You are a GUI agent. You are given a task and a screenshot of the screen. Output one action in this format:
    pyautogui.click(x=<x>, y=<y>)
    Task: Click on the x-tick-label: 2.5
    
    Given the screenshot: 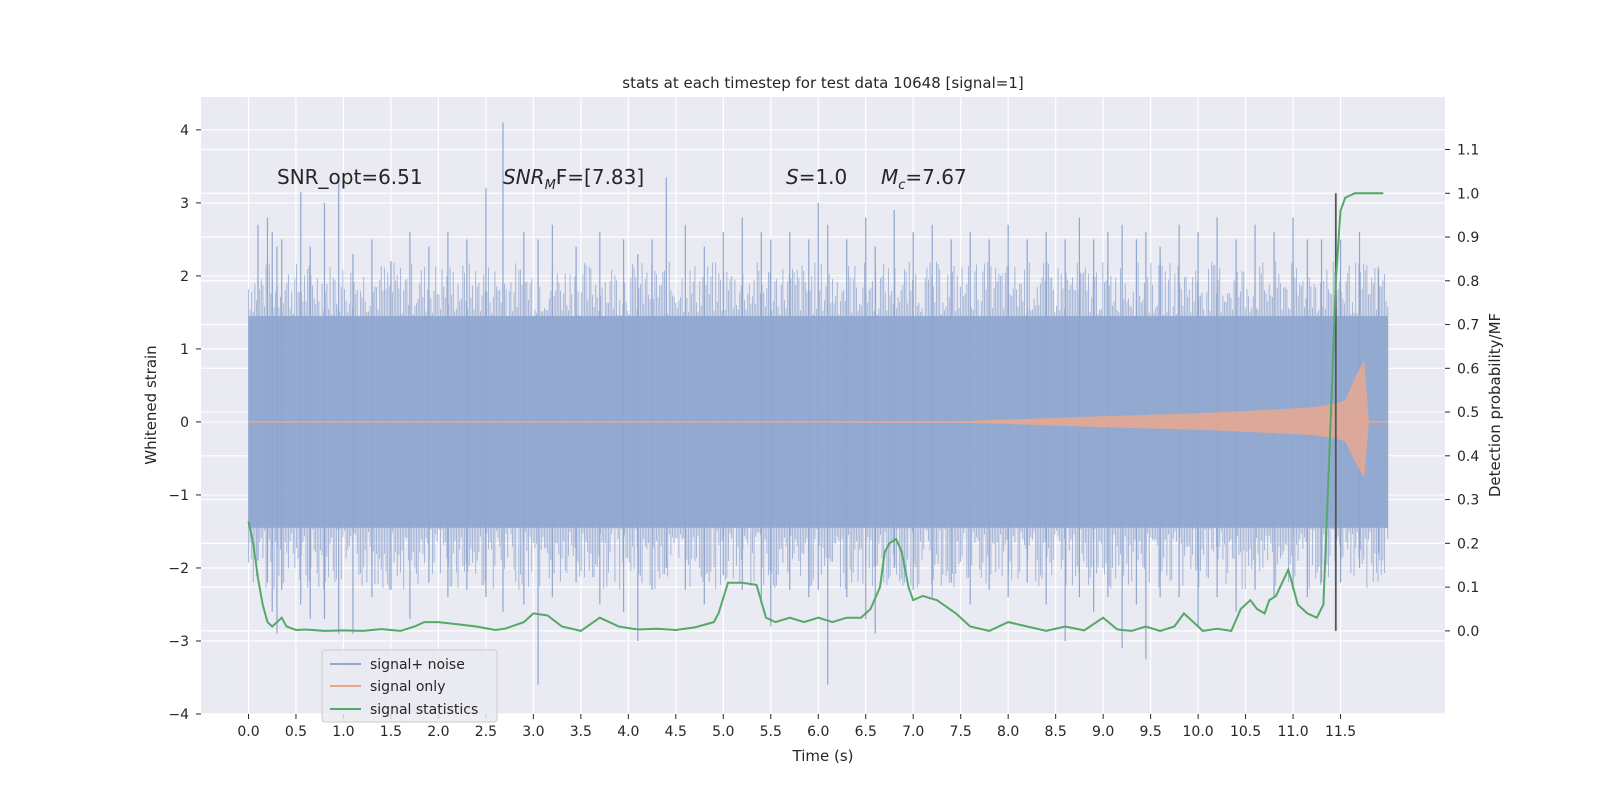 What is the action you would take?
    pyautogui.click(x=486, y=732)
    